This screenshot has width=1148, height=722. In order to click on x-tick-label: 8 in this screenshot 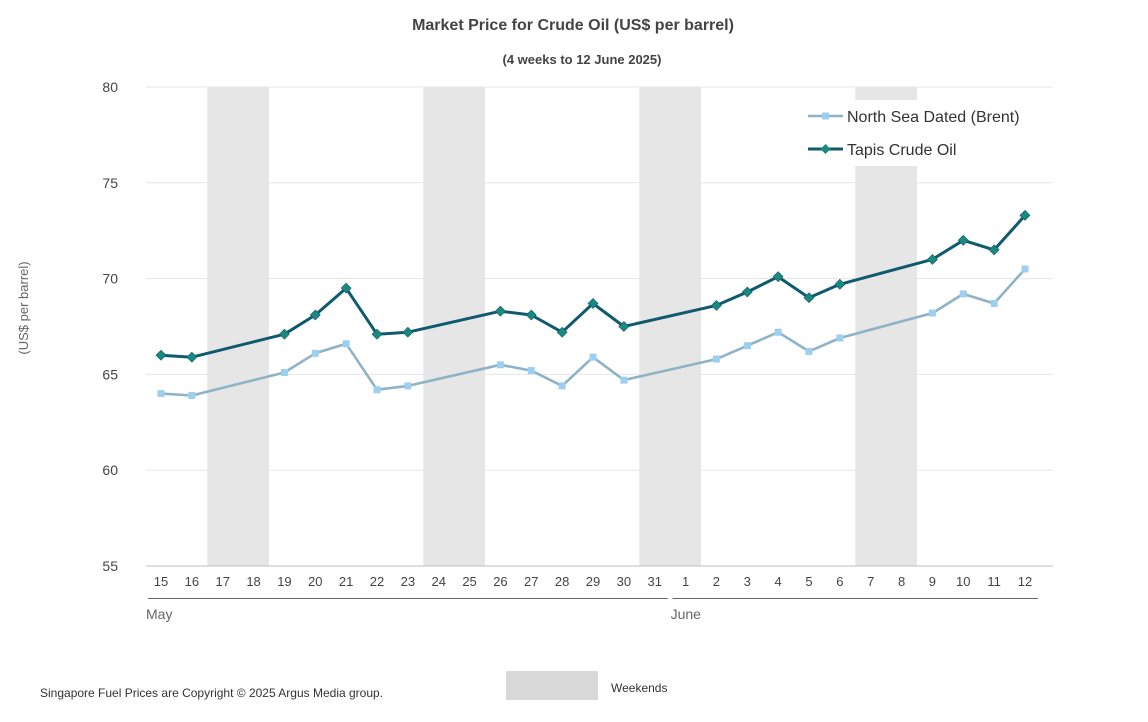, I will do `click(901, 581)`.